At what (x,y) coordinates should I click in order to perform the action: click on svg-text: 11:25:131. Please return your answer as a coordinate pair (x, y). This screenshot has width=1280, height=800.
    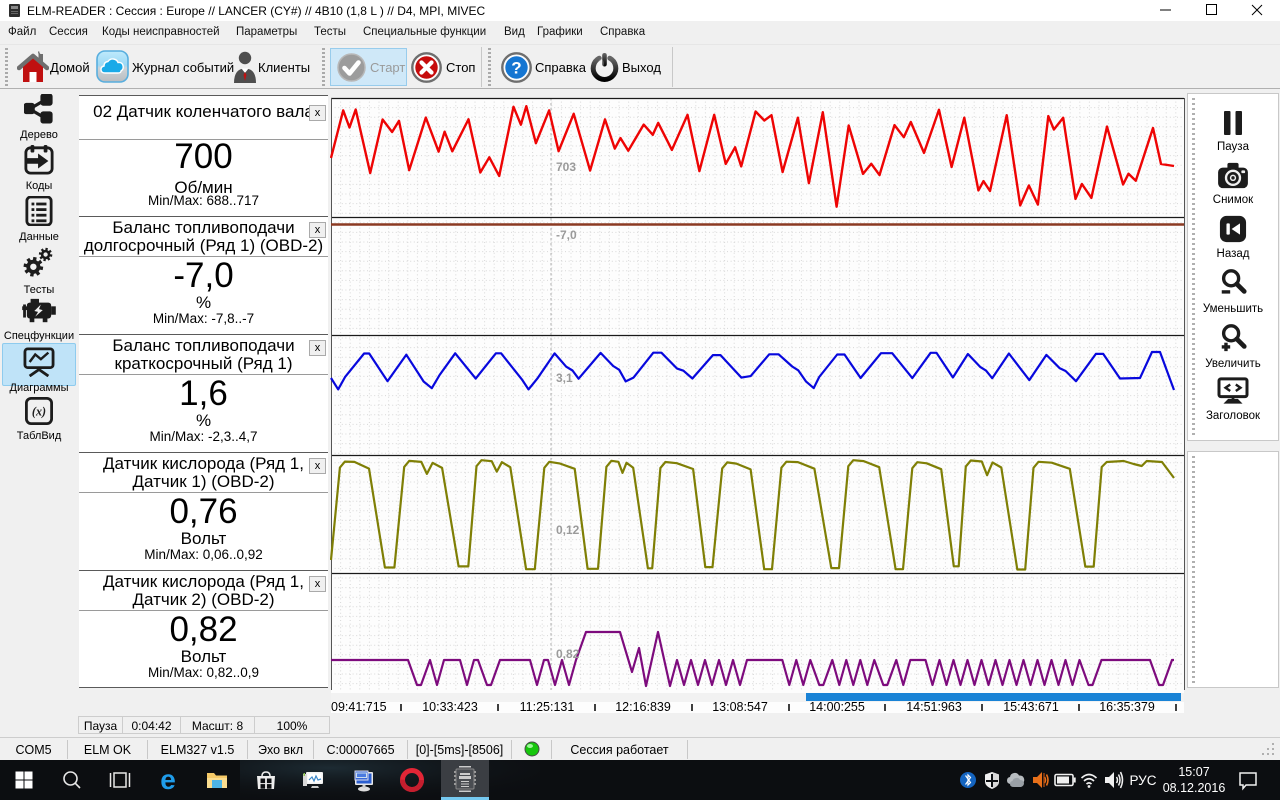
    Looking at the image, I should click on (547, 707).